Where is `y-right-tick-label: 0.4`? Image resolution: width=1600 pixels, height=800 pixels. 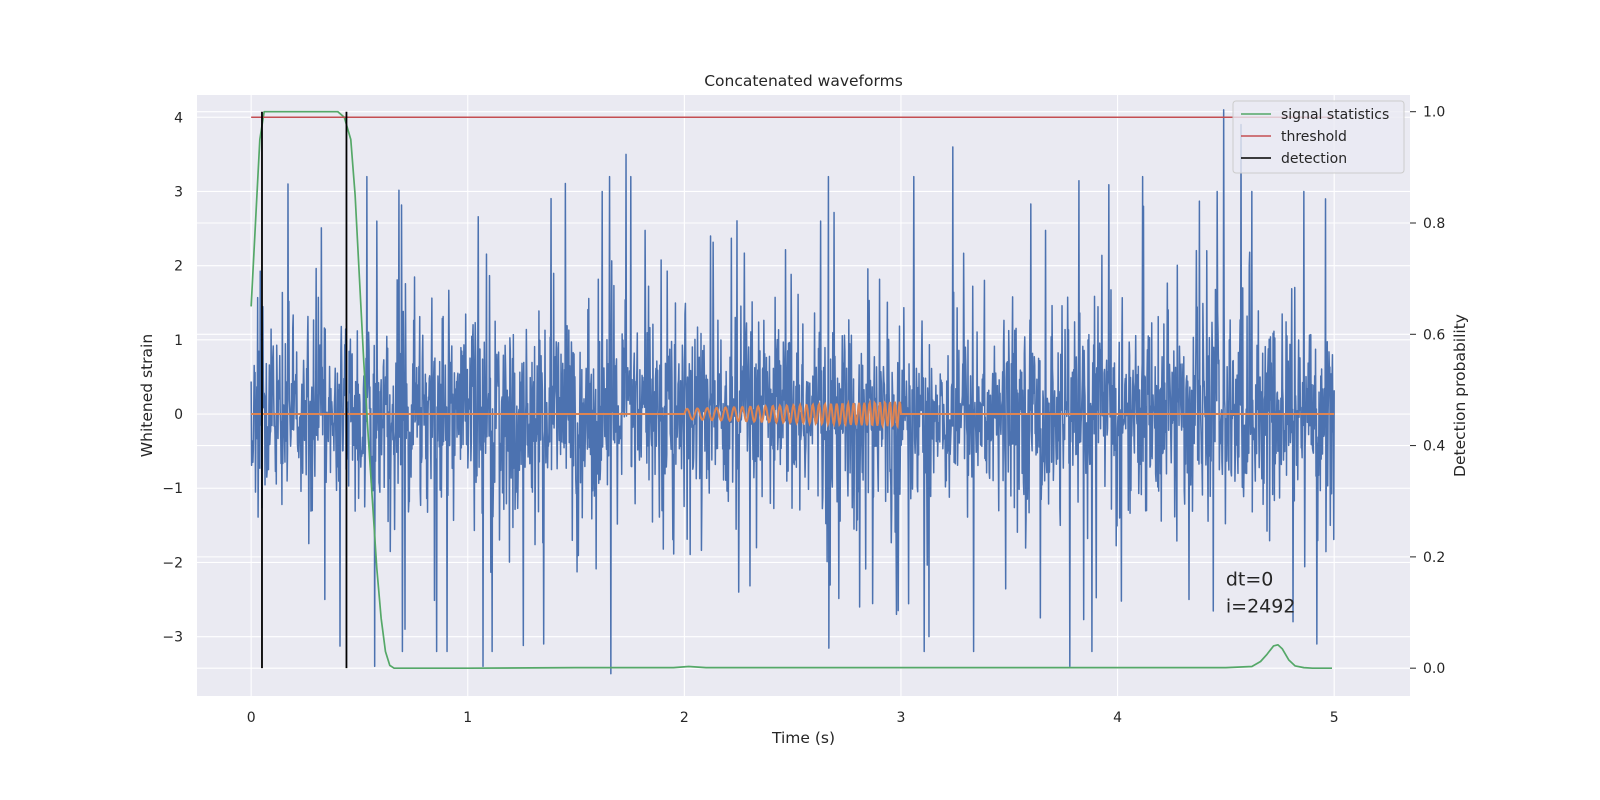
y-right-tick-label: 0.4 is located at coordinates (1434, 447).